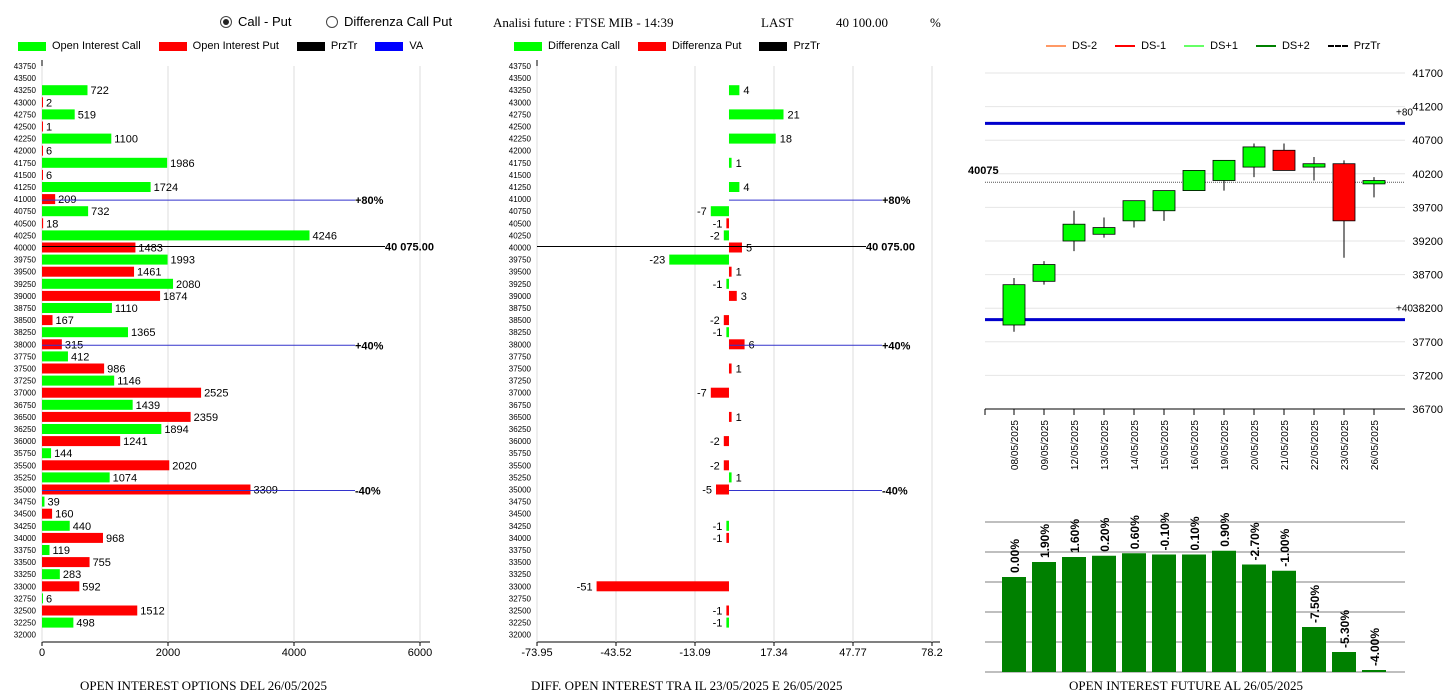  Describe the element at coordinates (896, 201) in the screenshot. I see `diff-marker-label: +80%` at that location.